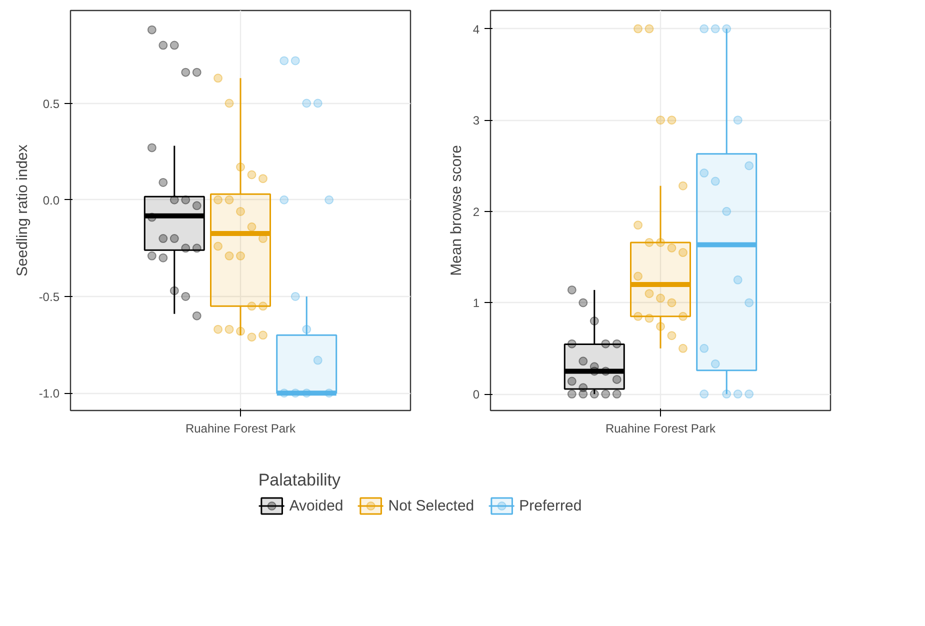 The height and width of the screenshot is (626, 925). I want to click on y-axis-title: Seedling ratio index, so click(22, 210).